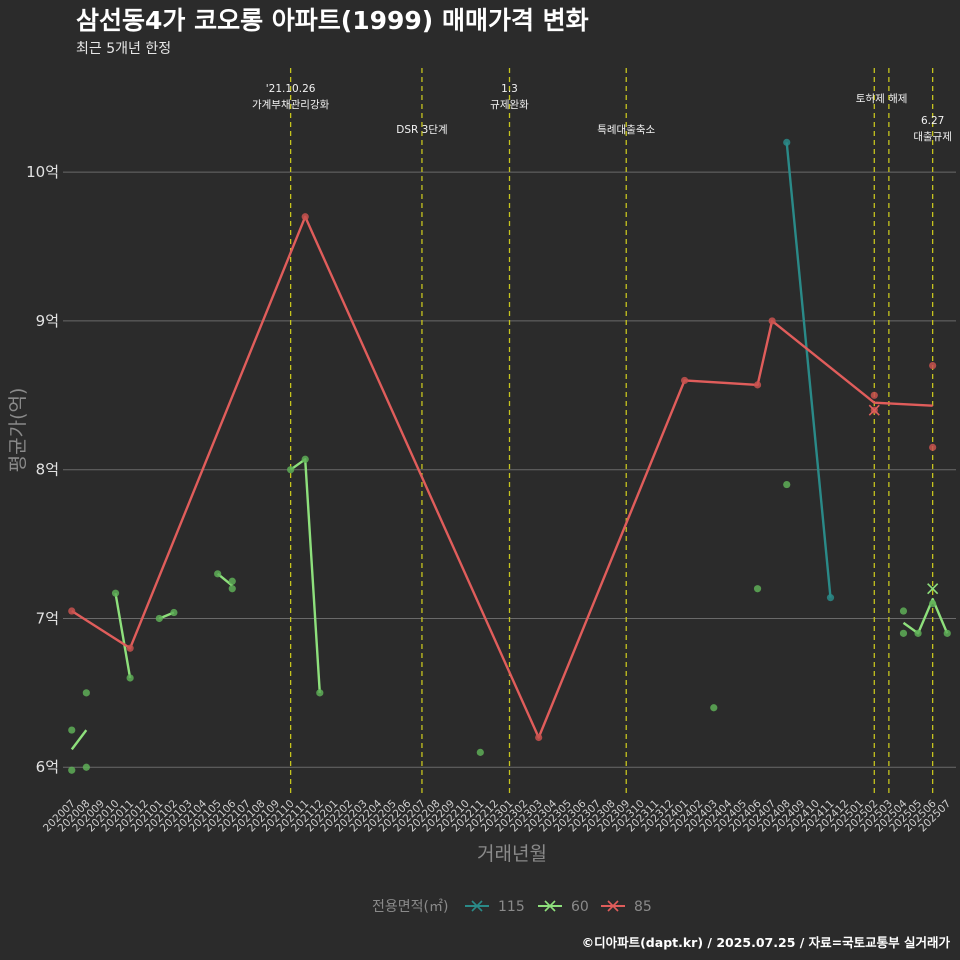 This screenshot has width=960, height=960. Describe the element at coordinates (933, 589) in the screenshot. I see `series-60-cross-marker` at that location.